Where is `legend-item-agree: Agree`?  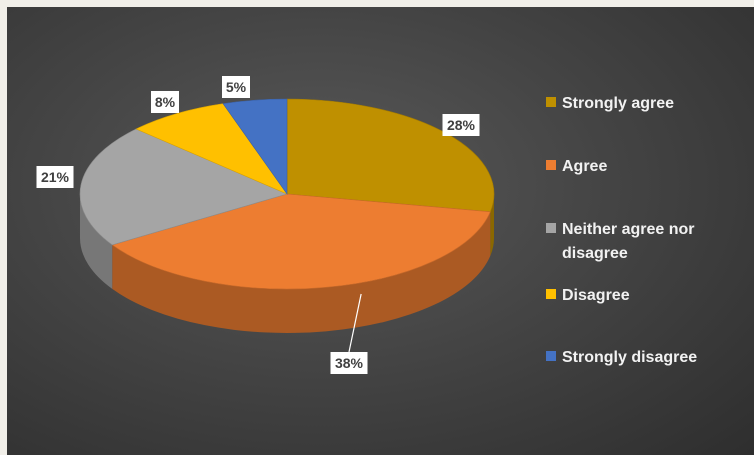
legend-item-agree: Agree is located at coordinates (576, 166).